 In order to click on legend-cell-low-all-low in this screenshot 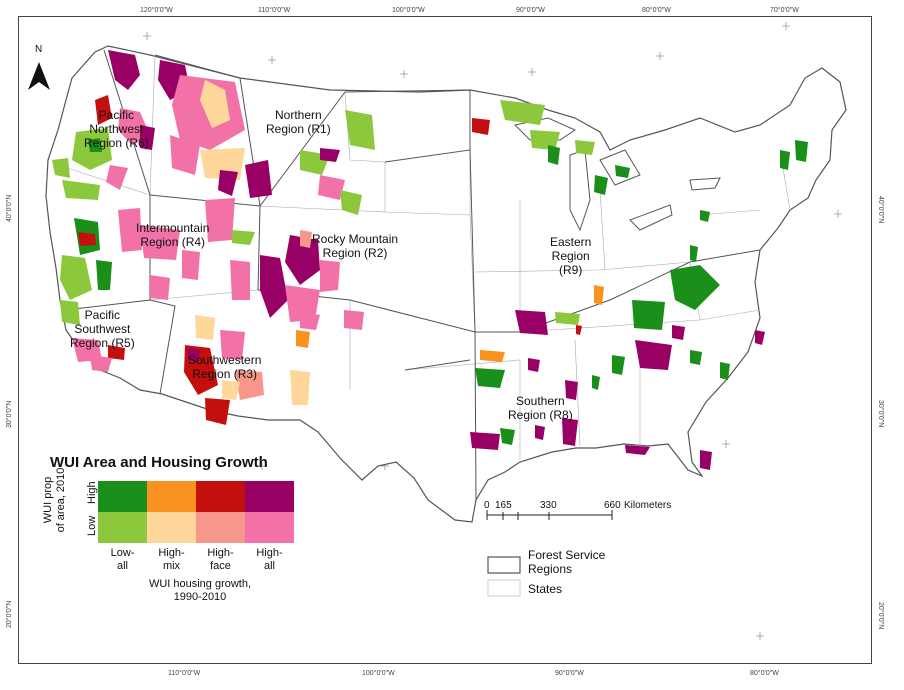, I will do `click(122, 527)`.